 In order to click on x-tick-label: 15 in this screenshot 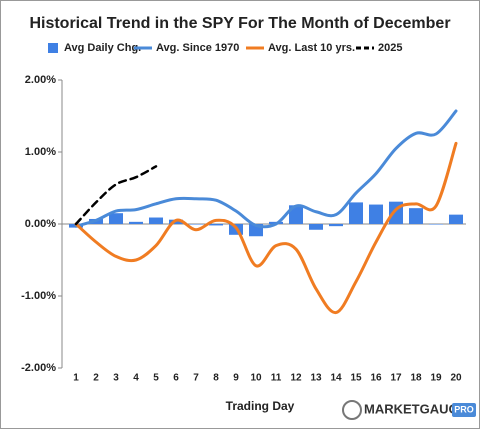, I will do `click(356, 378)`.